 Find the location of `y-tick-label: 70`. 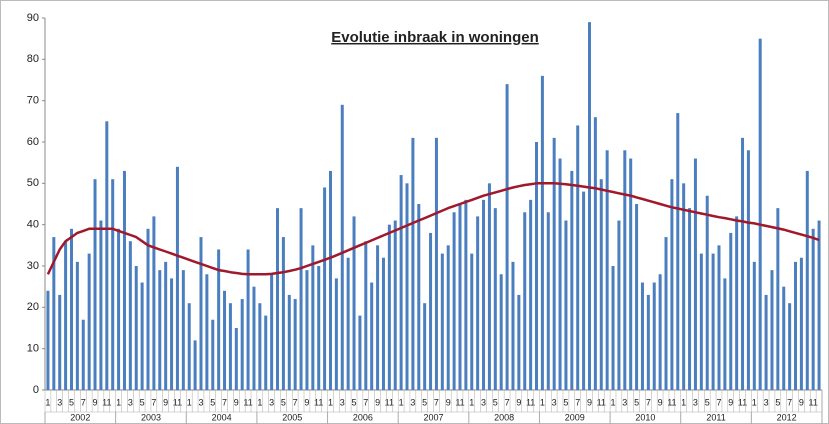

y-tick-label: 70 is located at coordinates (33, 101).